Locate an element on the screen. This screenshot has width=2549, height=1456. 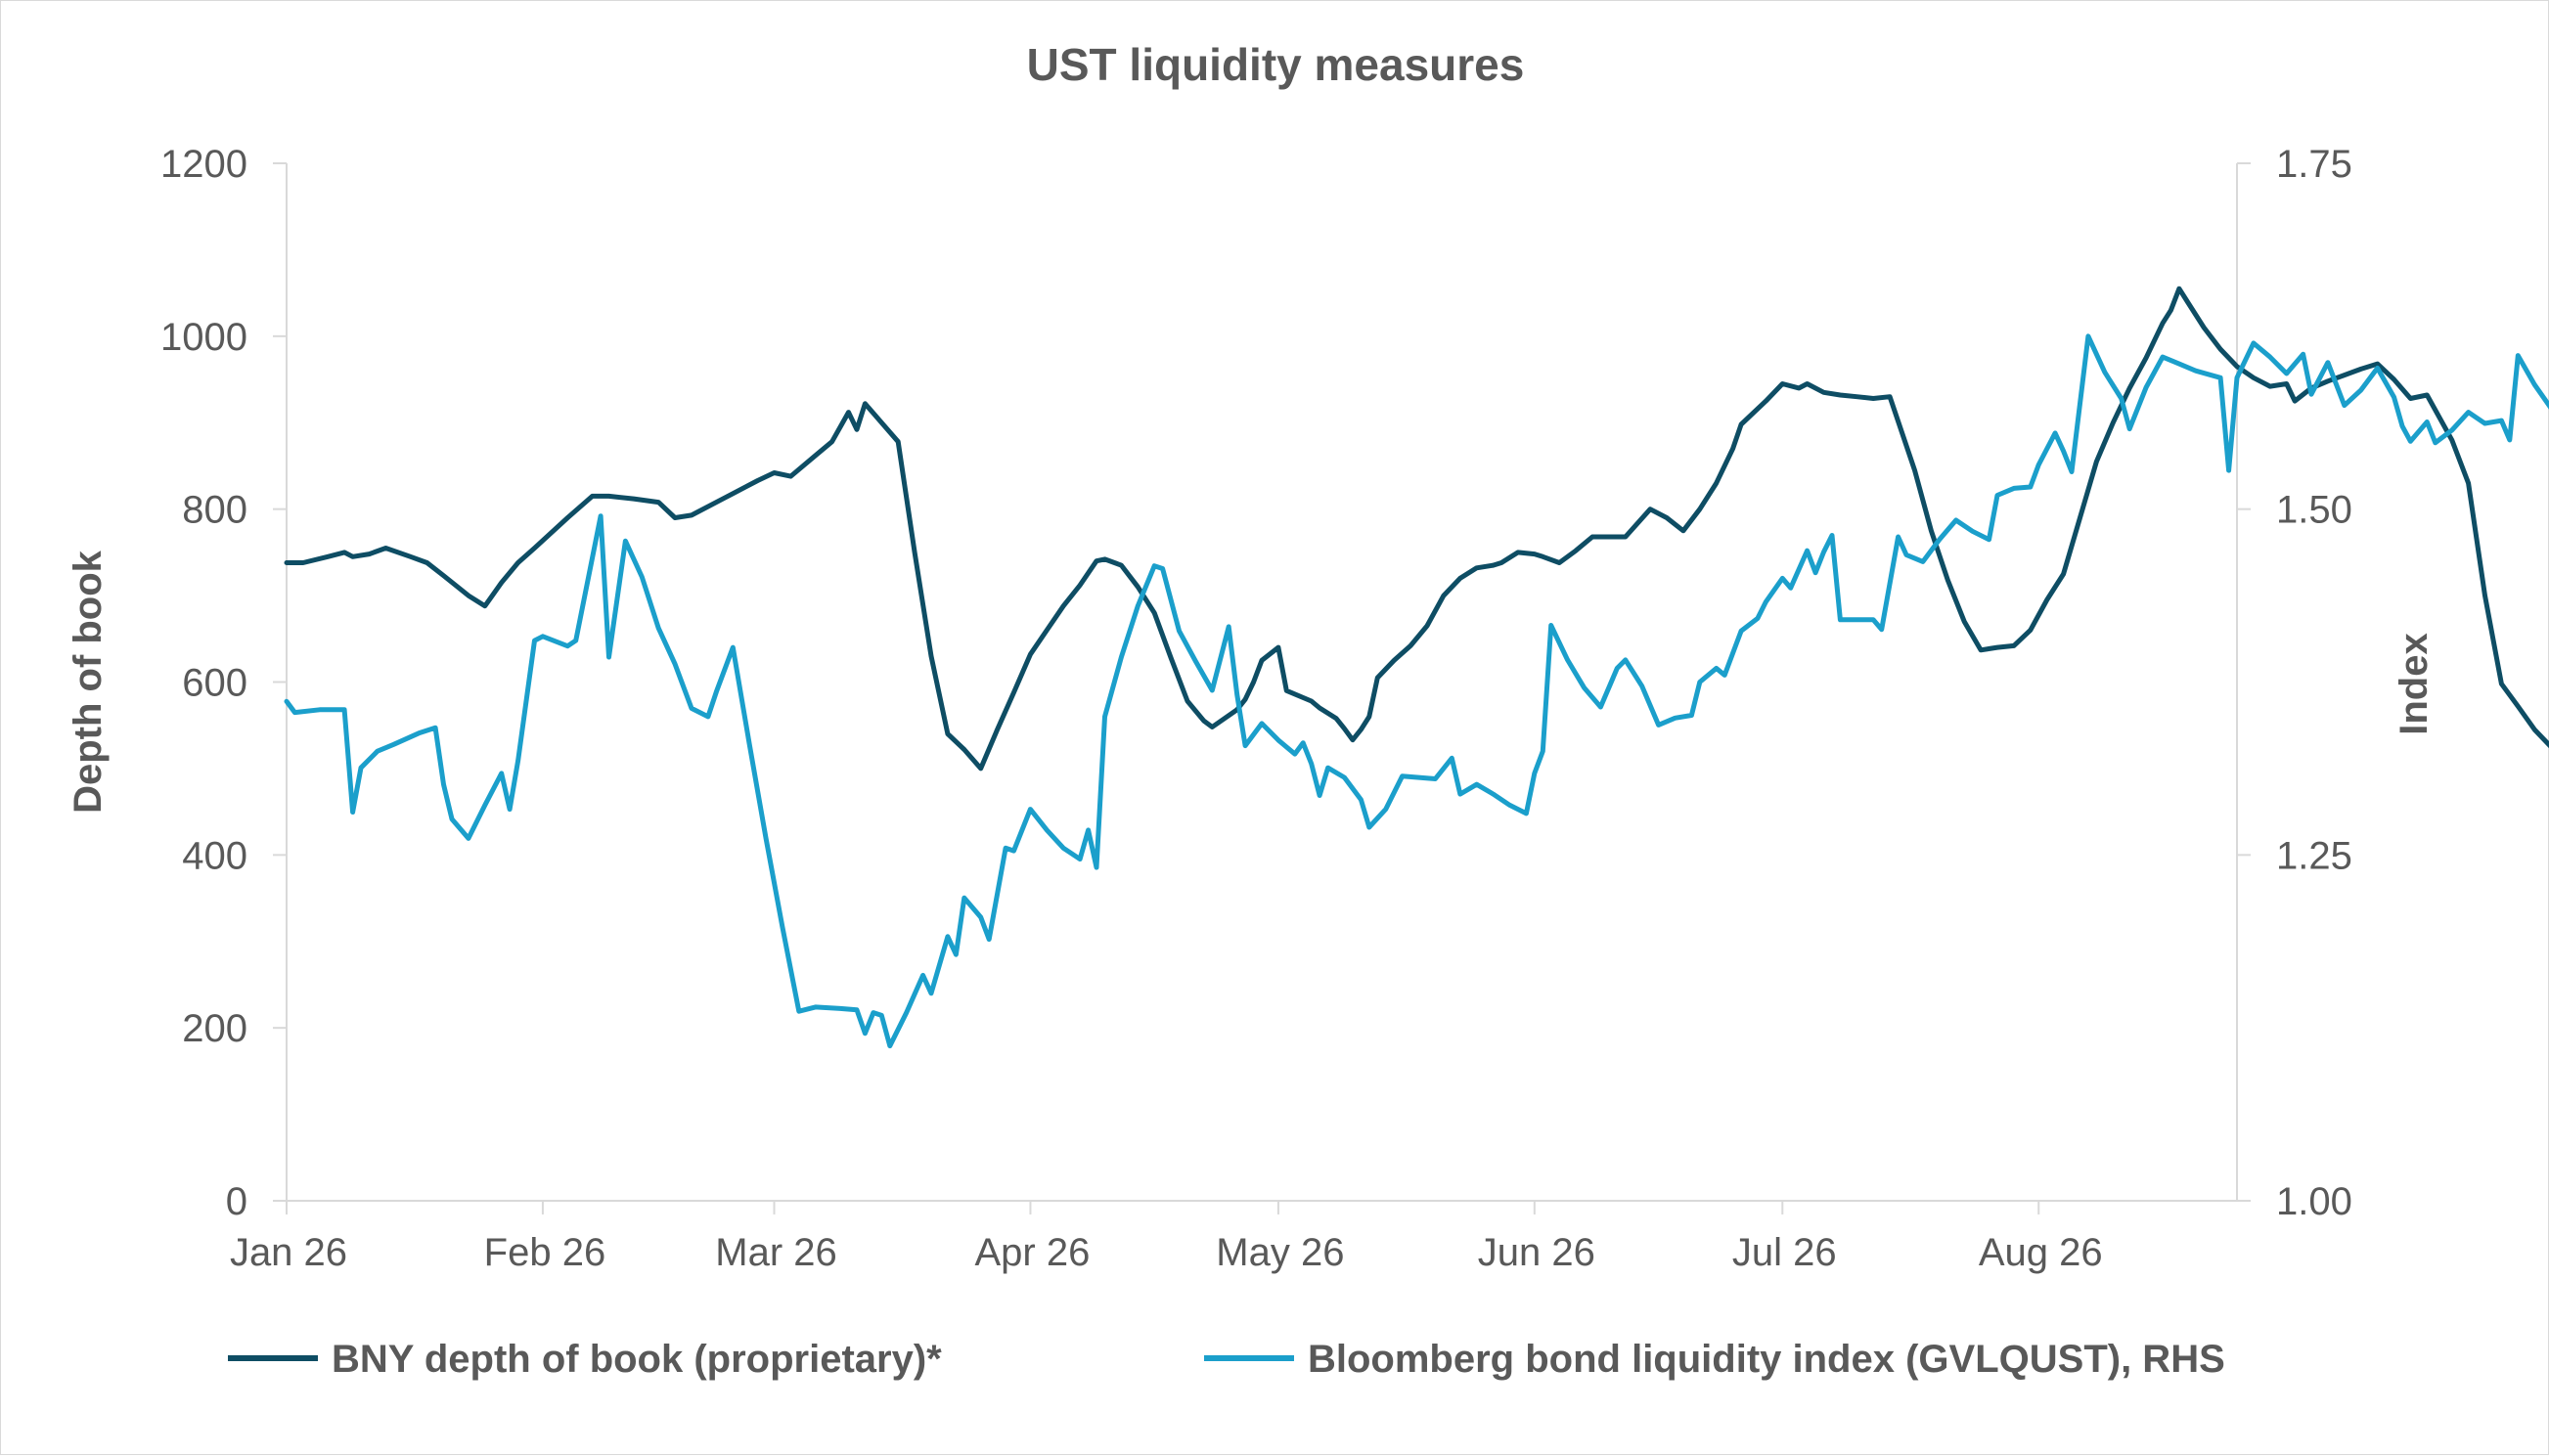
y-tick-label: 0 is located at coordinates (237, 1201).